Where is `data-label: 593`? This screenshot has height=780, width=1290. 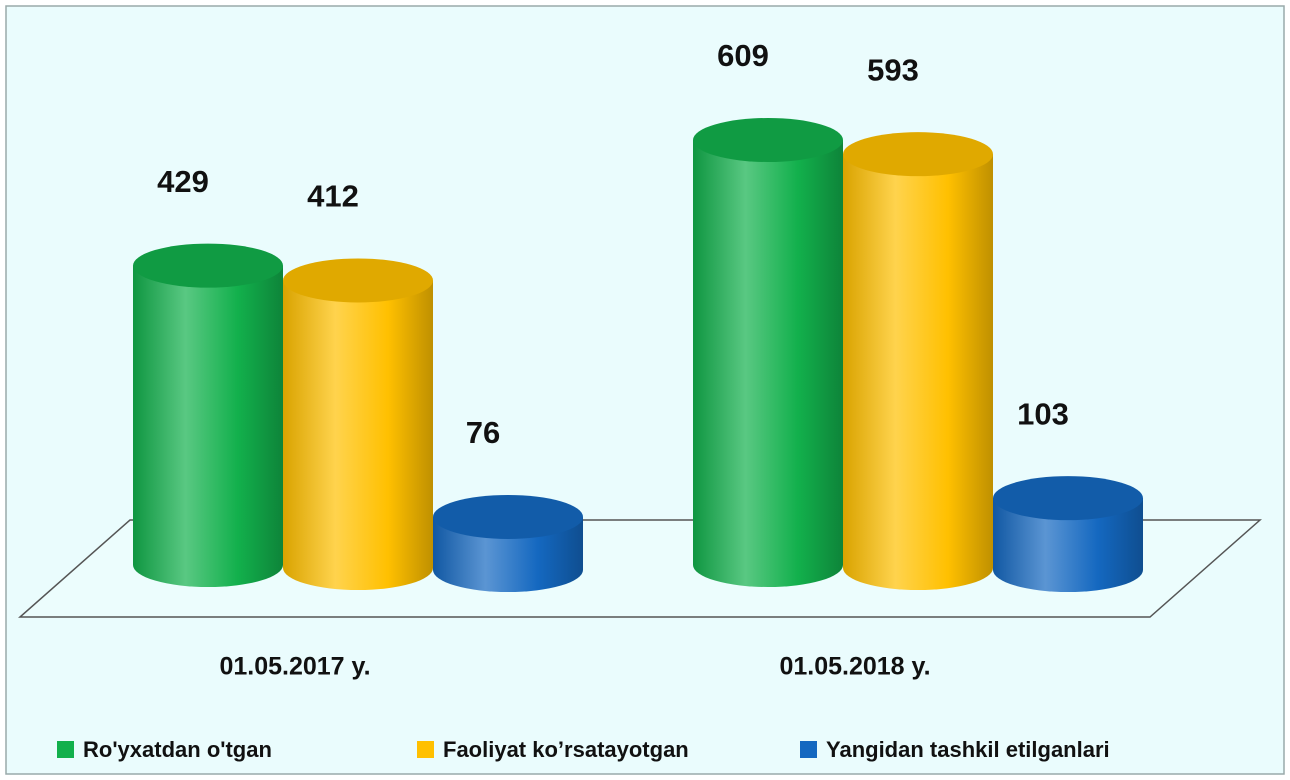
data-label: 593 is located at coordinates (893, 69).